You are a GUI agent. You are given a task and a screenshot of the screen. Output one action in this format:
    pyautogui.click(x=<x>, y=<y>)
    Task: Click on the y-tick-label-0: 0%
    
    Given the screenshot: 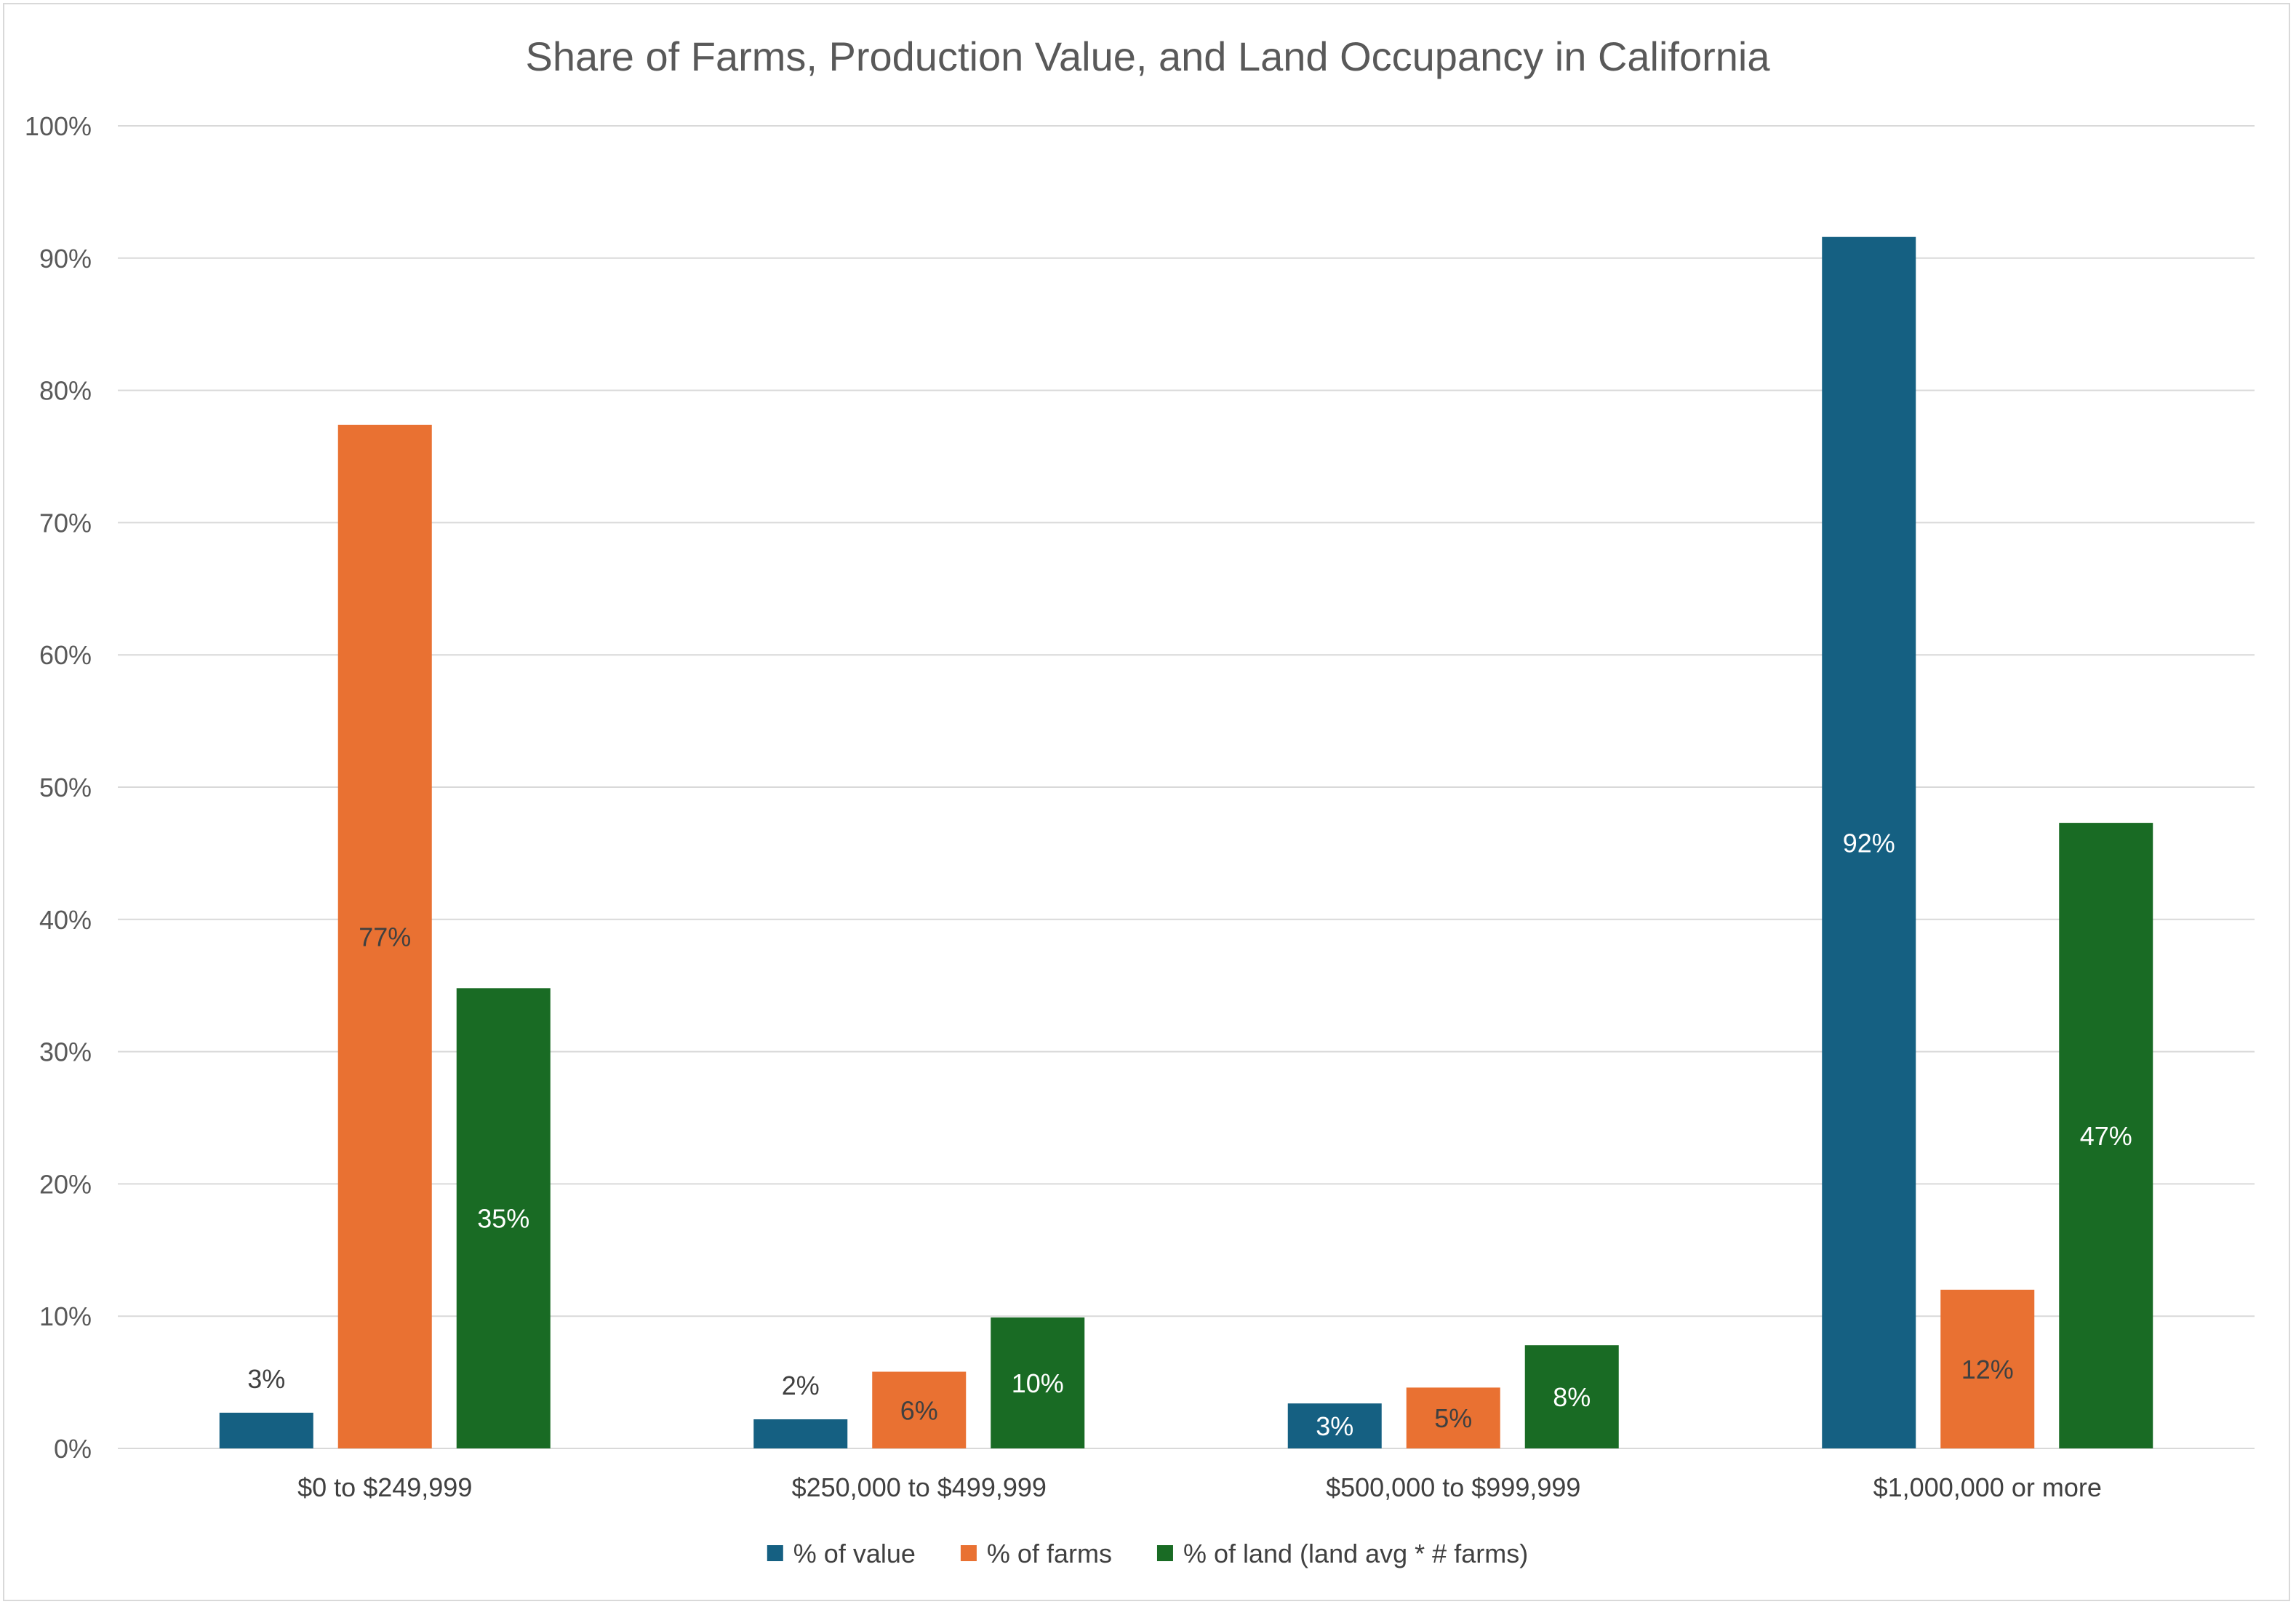 What is the action you would take?
    pyautogui.click(x=73, y=1449)
    